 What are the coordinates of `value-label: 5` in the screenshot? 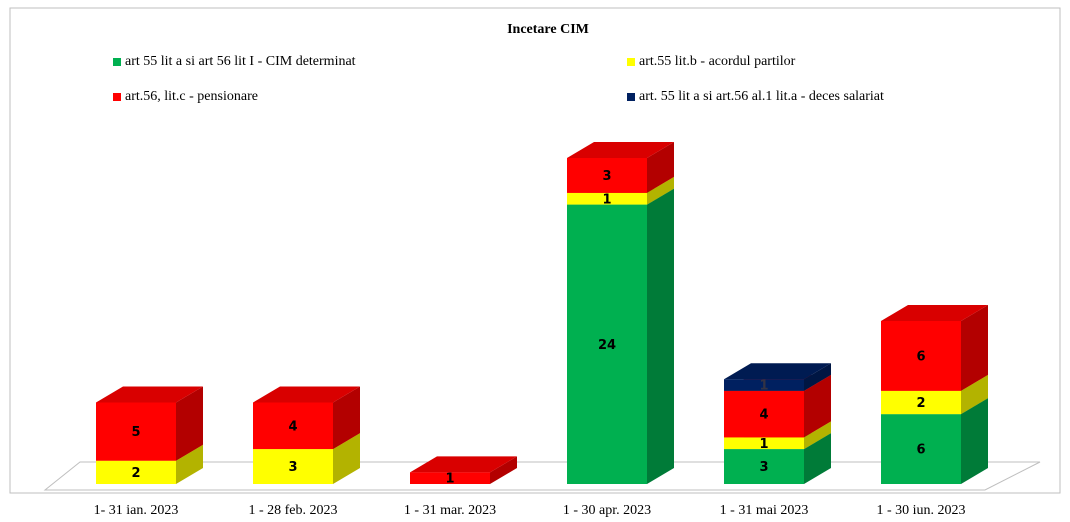 It's located at (135, 432).